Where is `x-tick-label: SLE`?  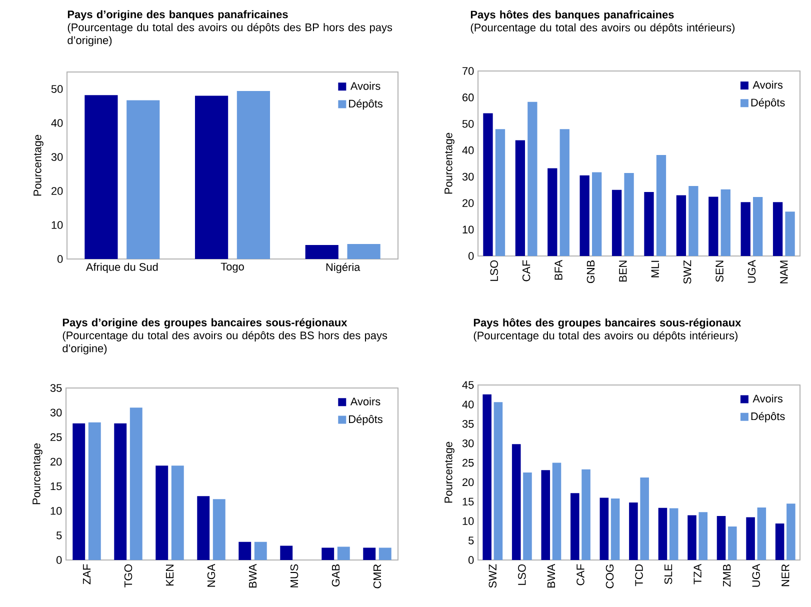 x-tick-label: SLE is located at coordinates (668, 574).